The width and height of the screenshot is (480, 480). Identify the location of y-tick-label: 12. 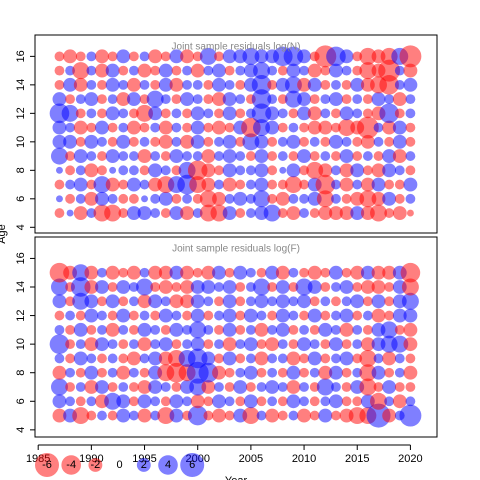
(21, 315).